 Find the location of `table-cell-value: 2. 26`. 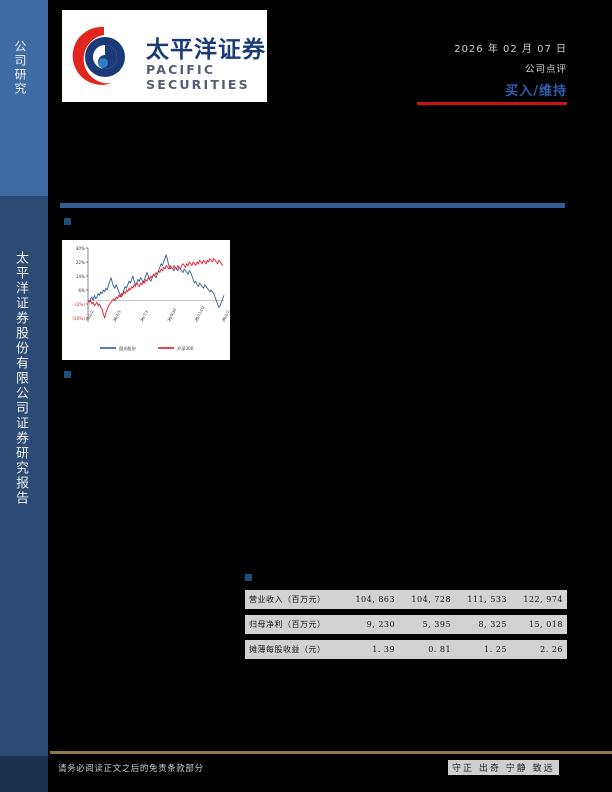

table-cell-value: 2. 26 is located at coordinates (539, 649).